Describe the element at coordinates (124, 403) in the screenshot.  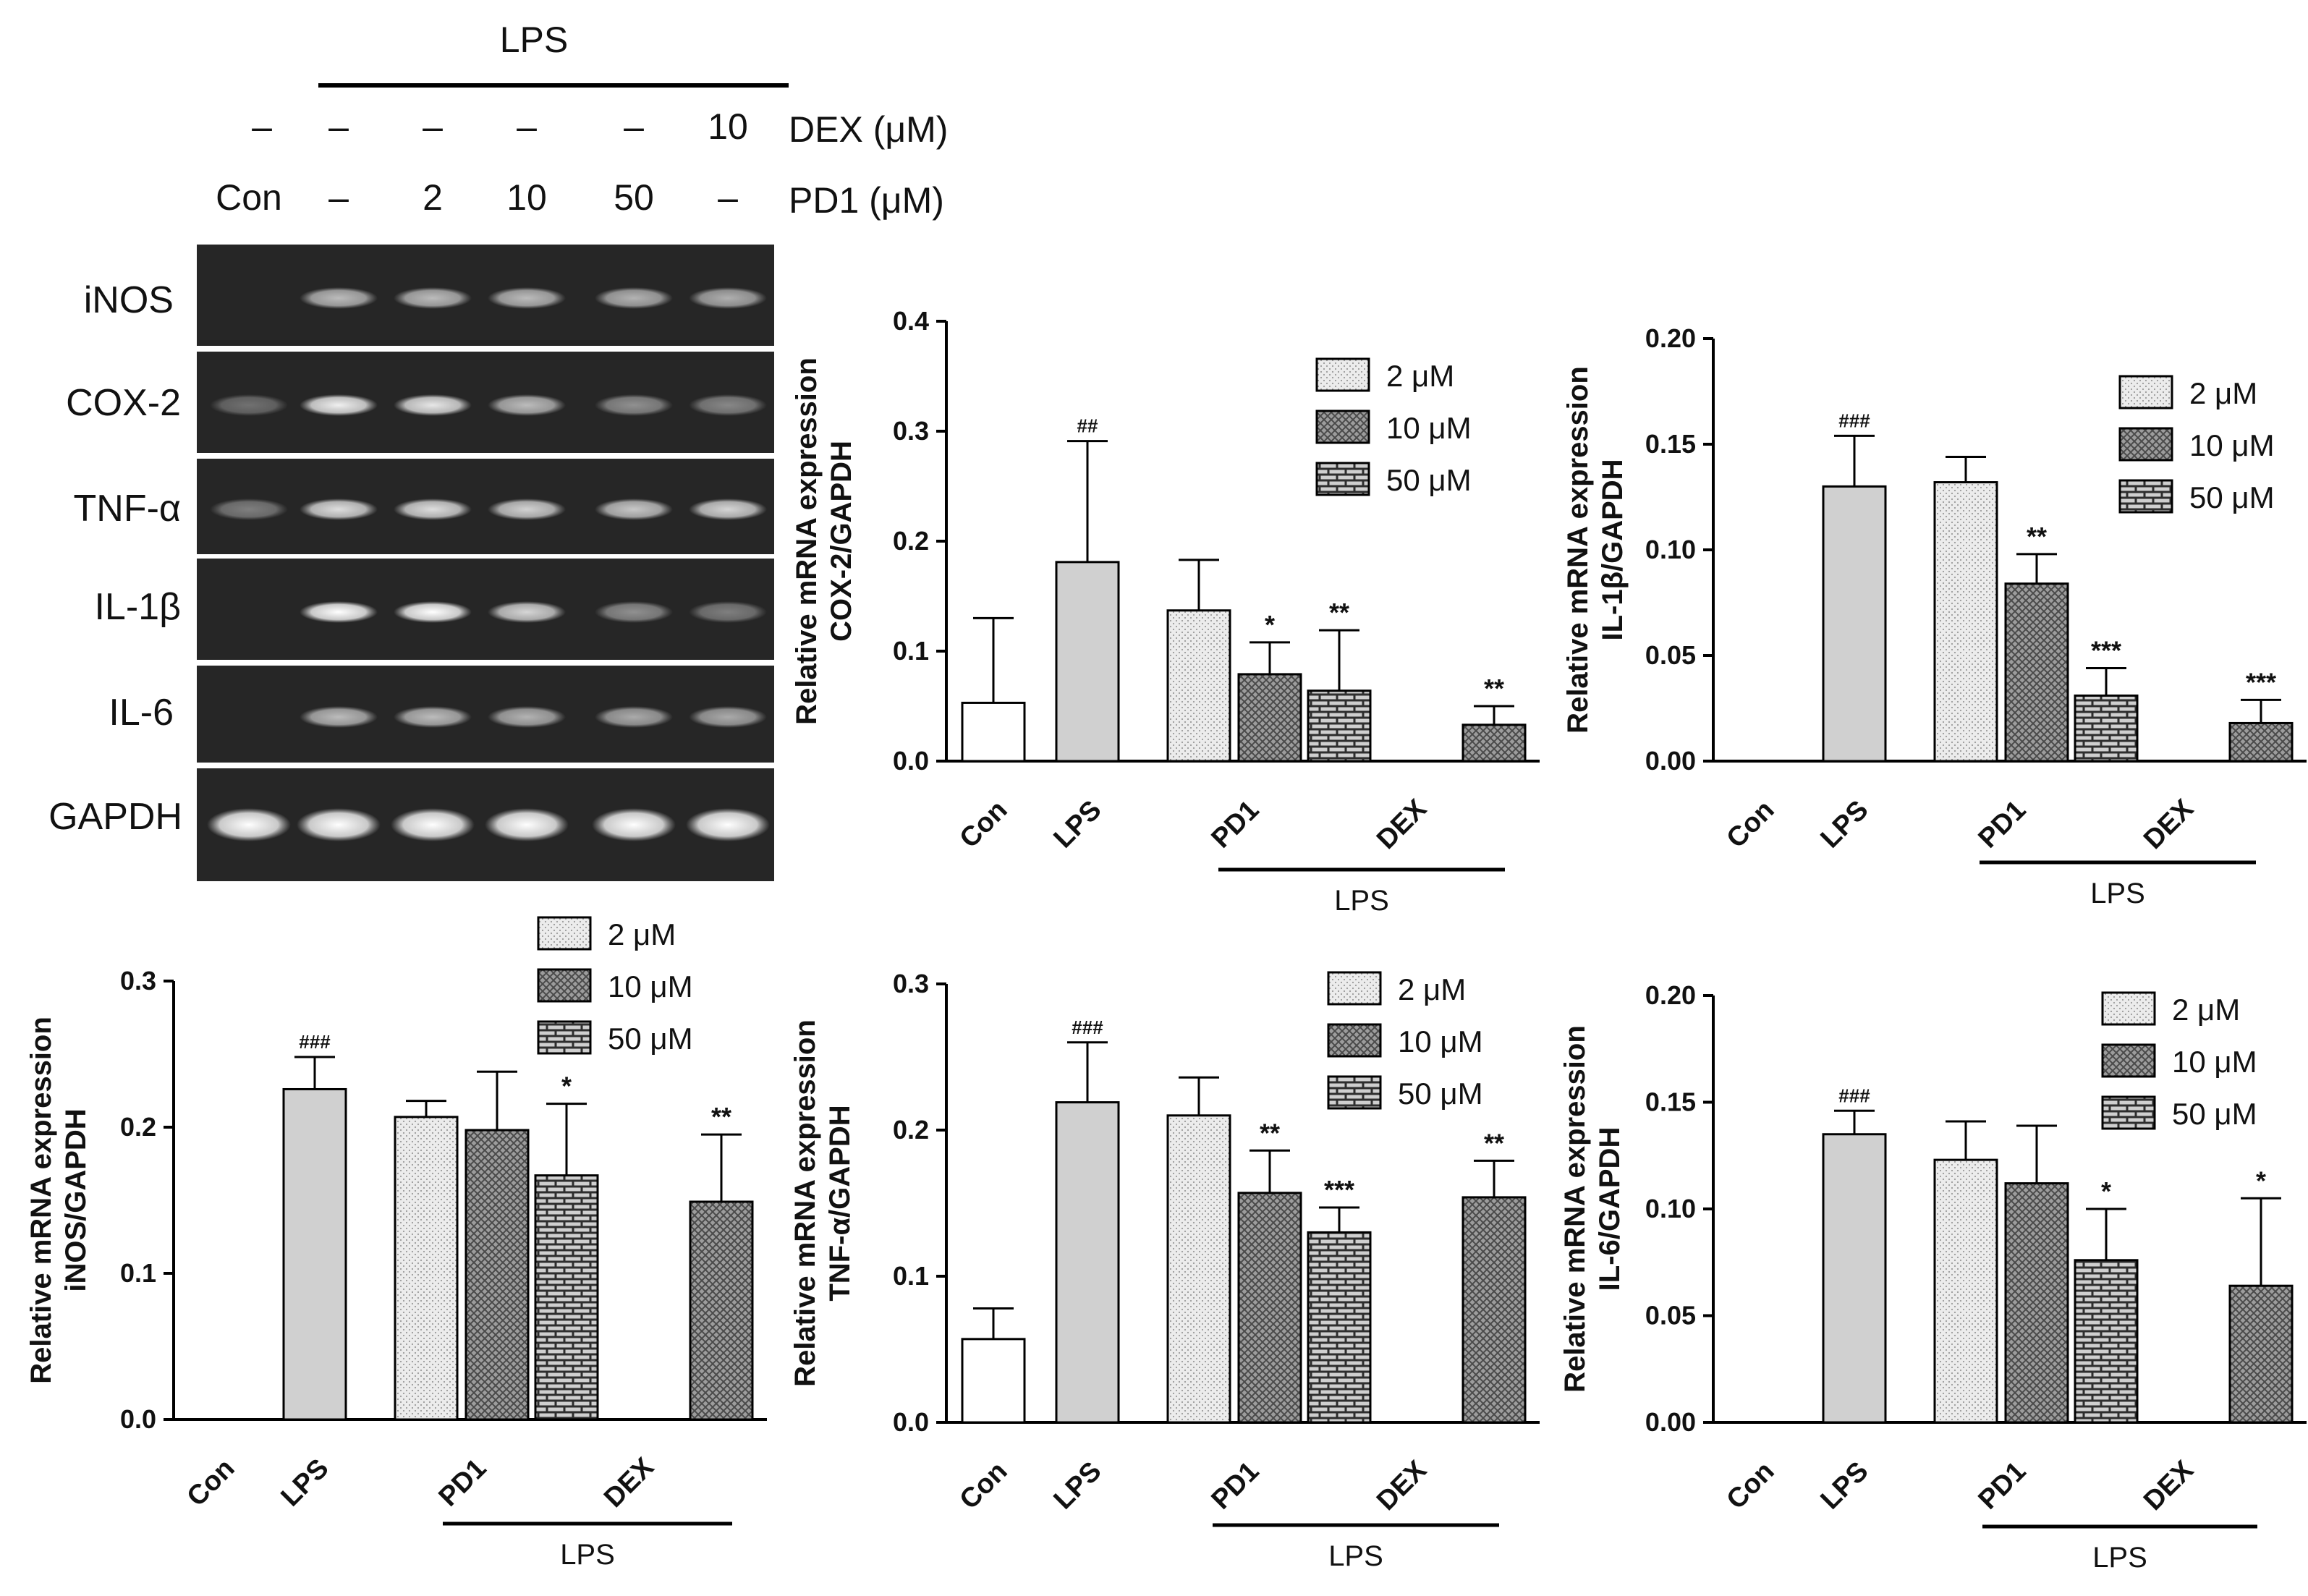
I see `gene-label-cox2: COX-2` at that location.